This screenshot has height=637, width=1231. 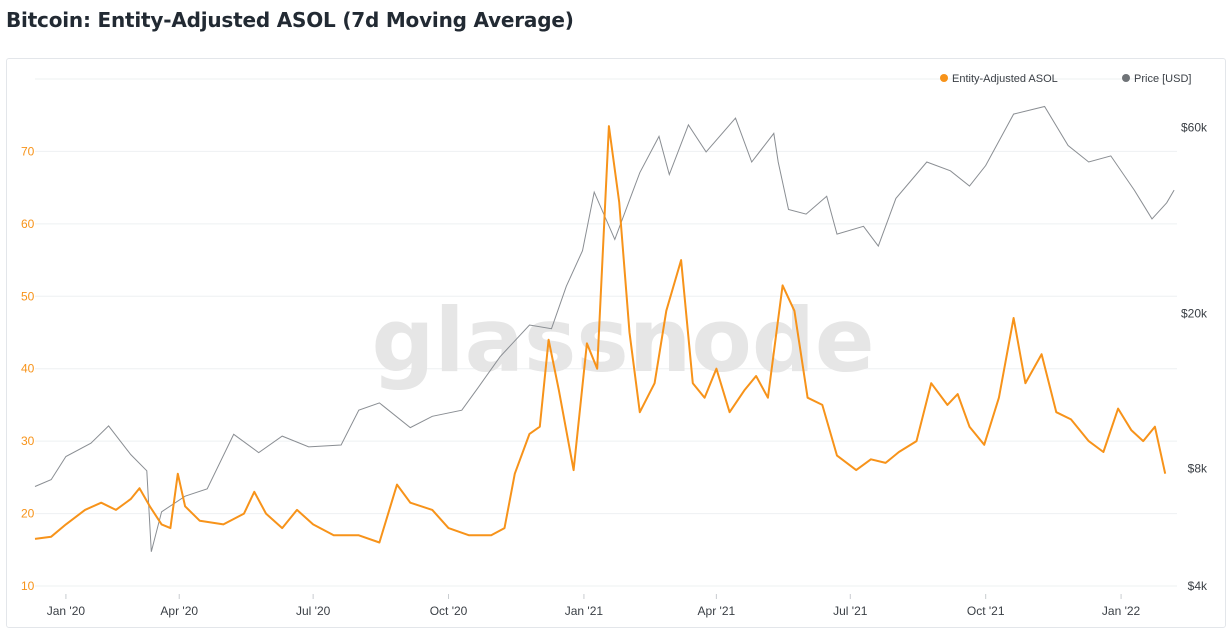 I want to click on y-right-tick-label: $60k, so click(x=1194, y=128).